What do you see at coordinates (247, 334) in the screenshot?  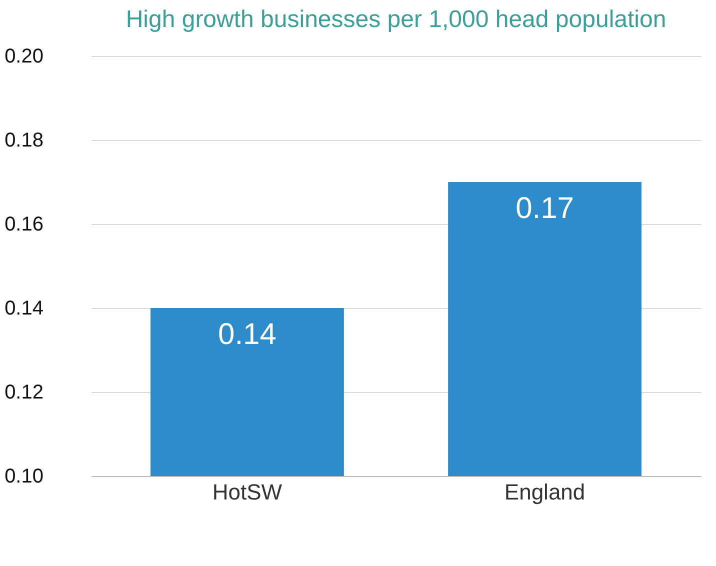 I see `data-label: 0.14` at bounding box center [247, 334].